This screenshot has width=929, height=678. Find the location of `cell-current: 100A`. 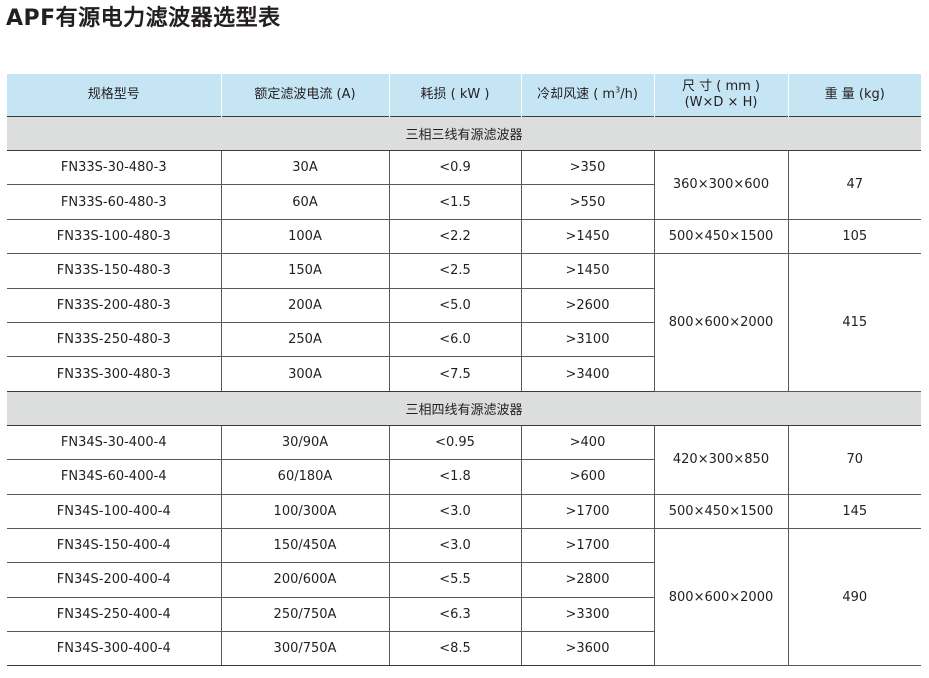

cell-current: 100A is located at coordinates (304, 237).